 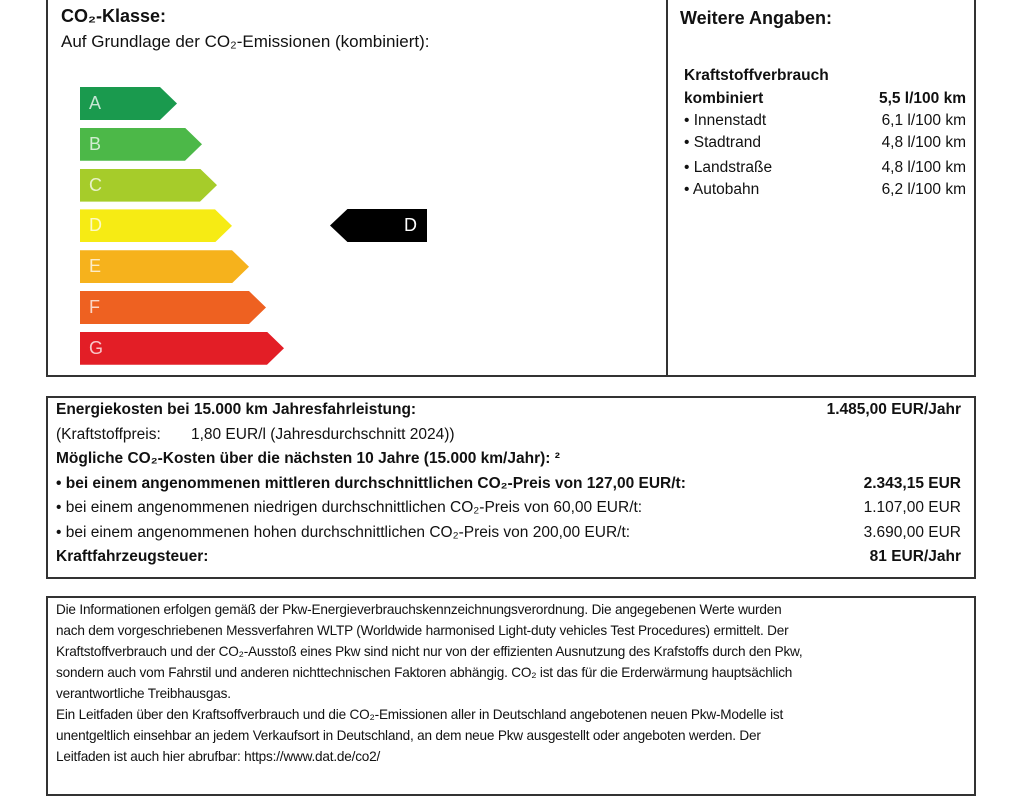 What do you see at coordinates (825, 123) in the screenshot?
I see `fuel-row: • Innenstadt 6,1 l/100 km` at bounding box center [825, 123].